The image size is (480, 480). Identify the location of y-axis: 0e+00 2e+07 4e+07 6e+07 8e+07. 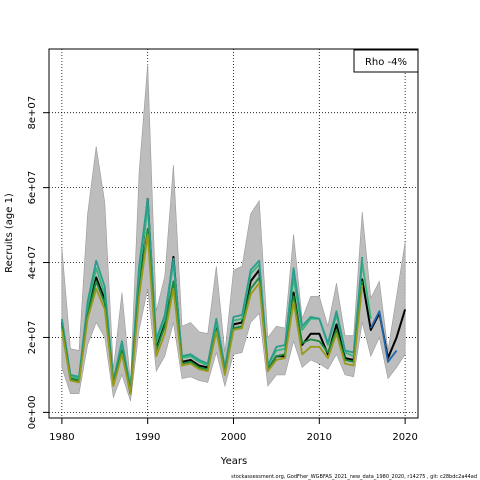
(38, 262).